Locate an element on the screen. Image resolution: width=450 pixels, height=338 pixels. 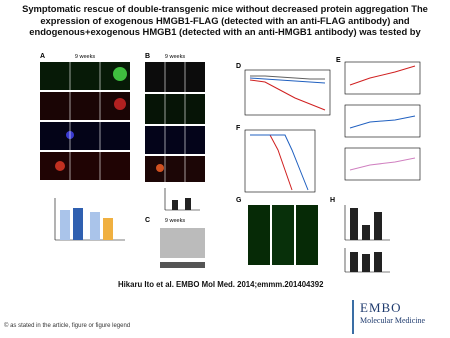
panel-e-charts is located at coordinates (382, 121).